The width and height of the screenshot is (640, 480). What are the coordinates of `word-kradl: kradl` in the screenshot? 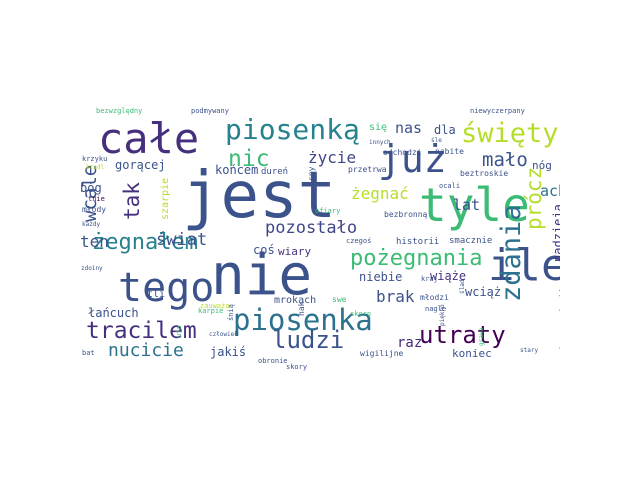 It's located at (95, 167).